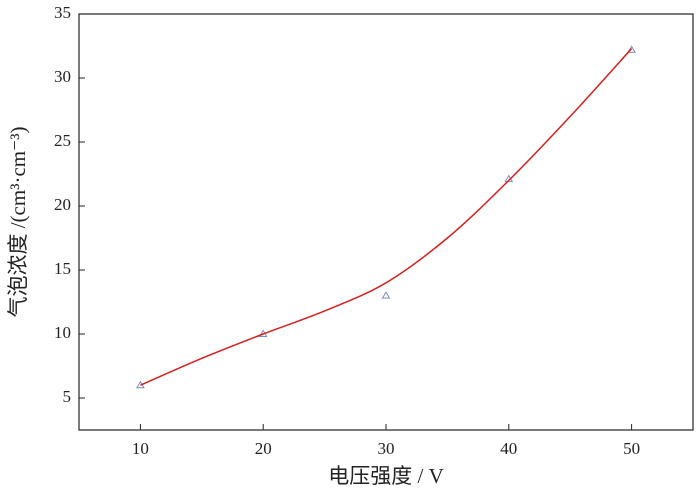 The width and height of the screenshot is (700, 494). What do you see at coordinates (62, 140) in the screenshot?
I see `y-tick-label: 25` at bounding box center [62, 140].